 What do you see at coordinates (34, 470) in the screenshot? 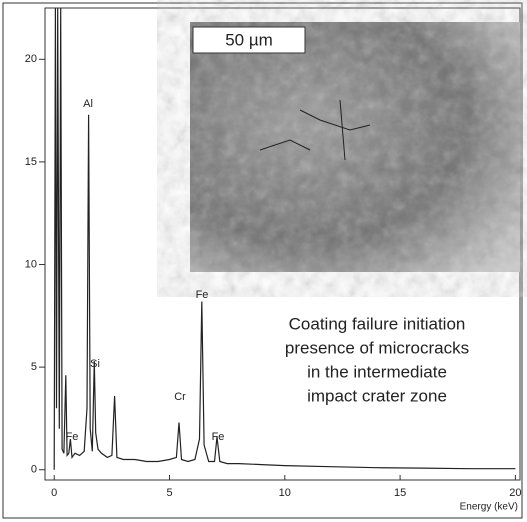
I see `y-tick-label: 0` at bounding box center [34, 470].